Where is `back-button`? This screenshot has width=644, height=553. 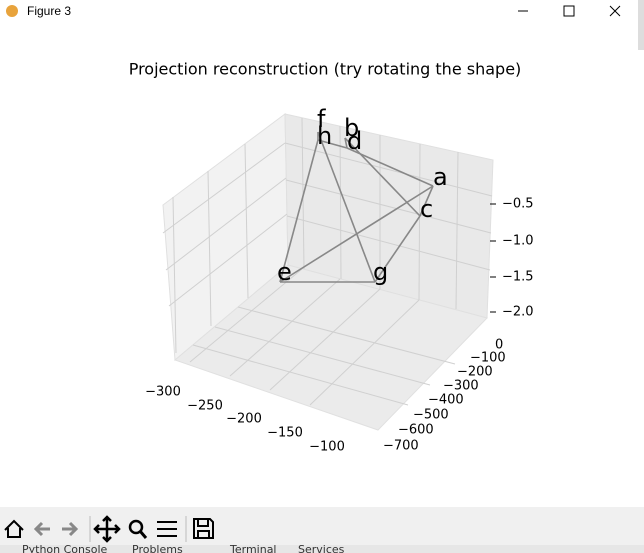 back-button is located at coordinates (41, 529).